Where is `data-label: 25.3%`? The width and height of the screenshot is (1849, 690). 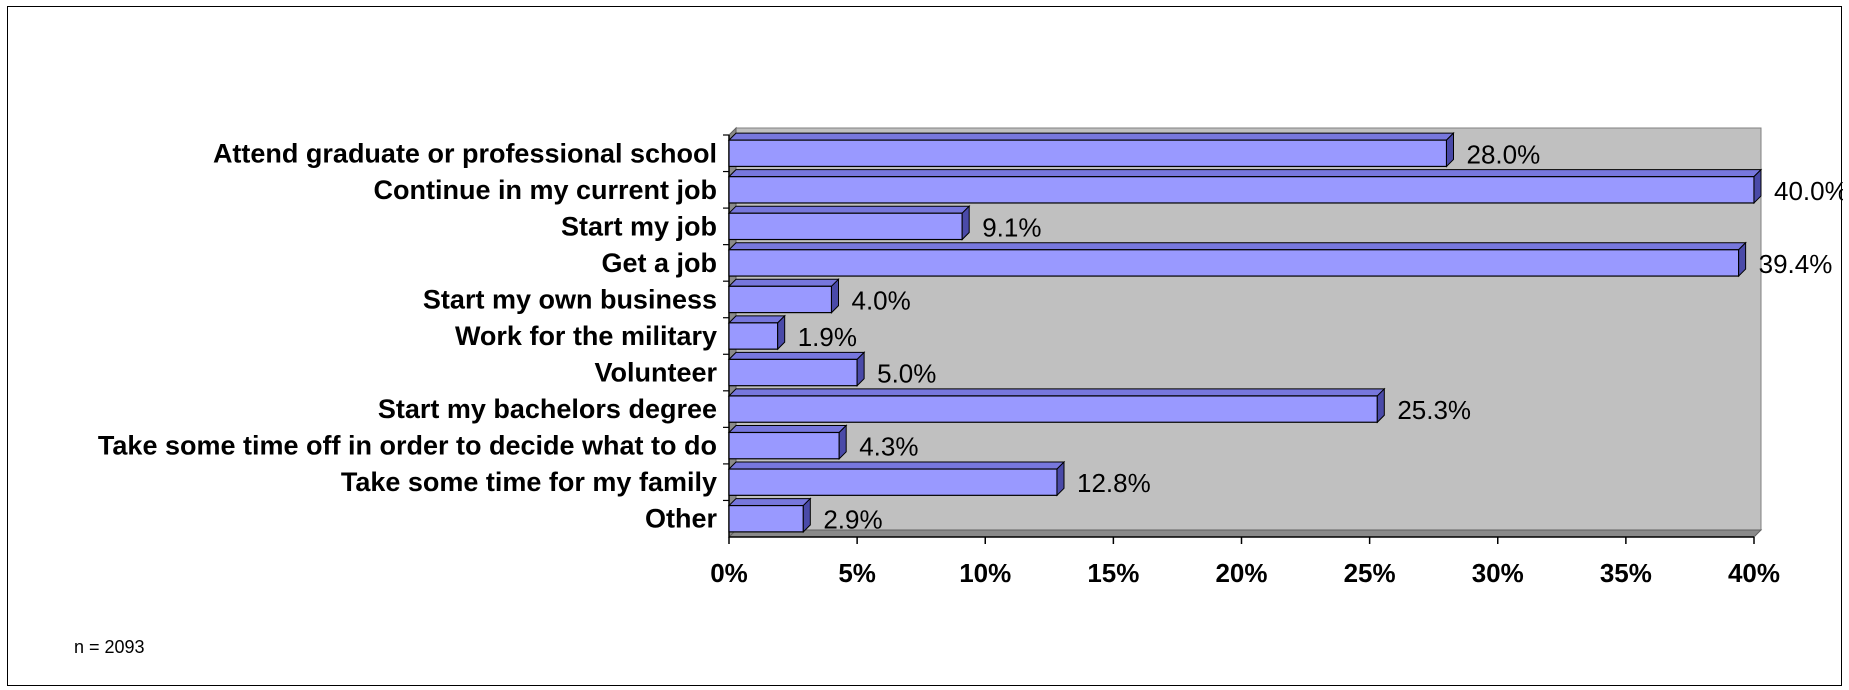
data-label: 25.3% is located at coordinates (1434, 410).